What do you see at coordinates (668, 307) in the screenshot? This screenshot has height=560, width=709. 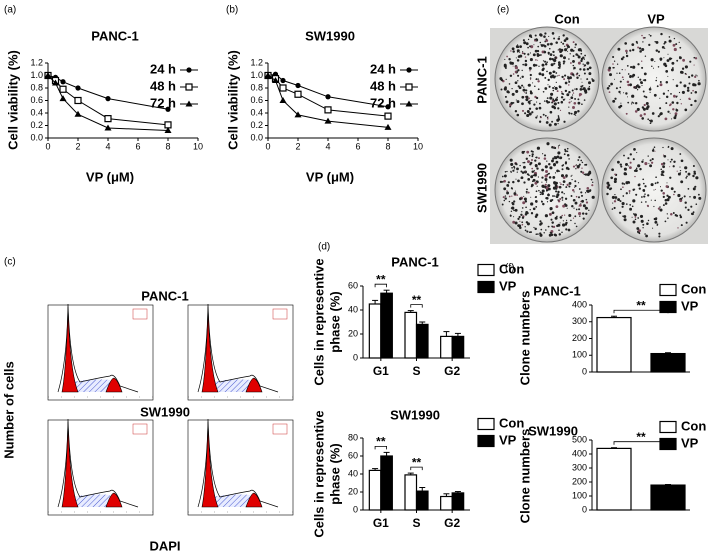 I see `legend-swatch` at bounding box center [668, 307].